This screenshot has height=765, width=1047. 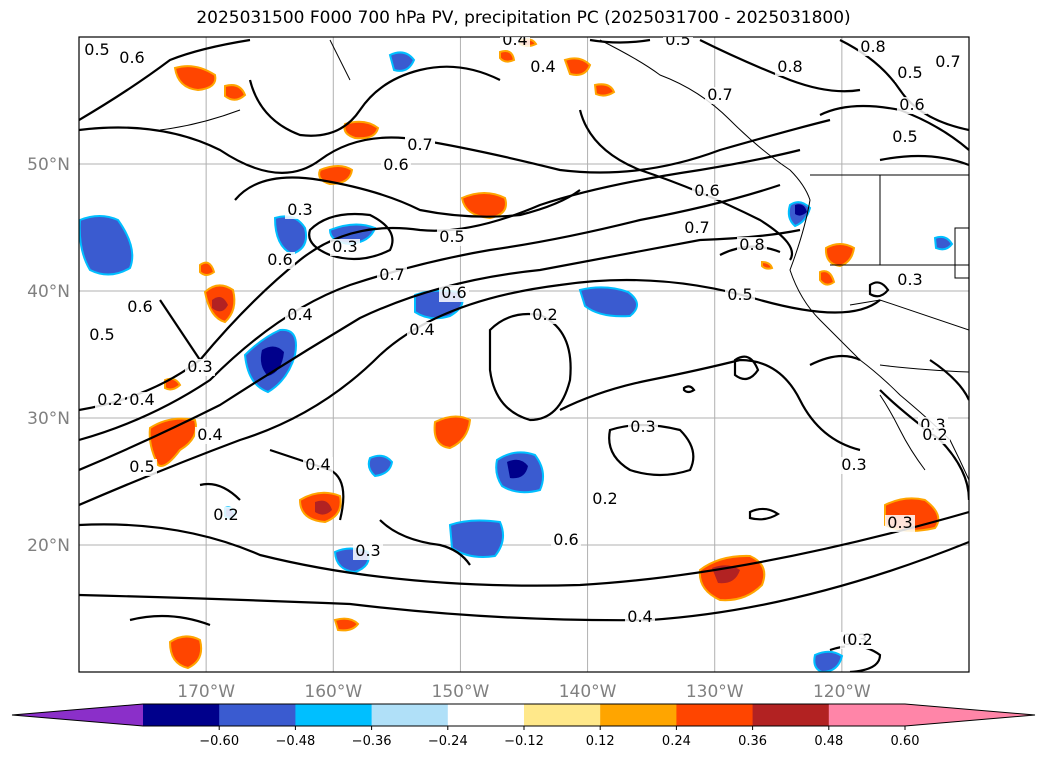 I want to click on longitude-label: 160°W, so click(x=333, y=692).